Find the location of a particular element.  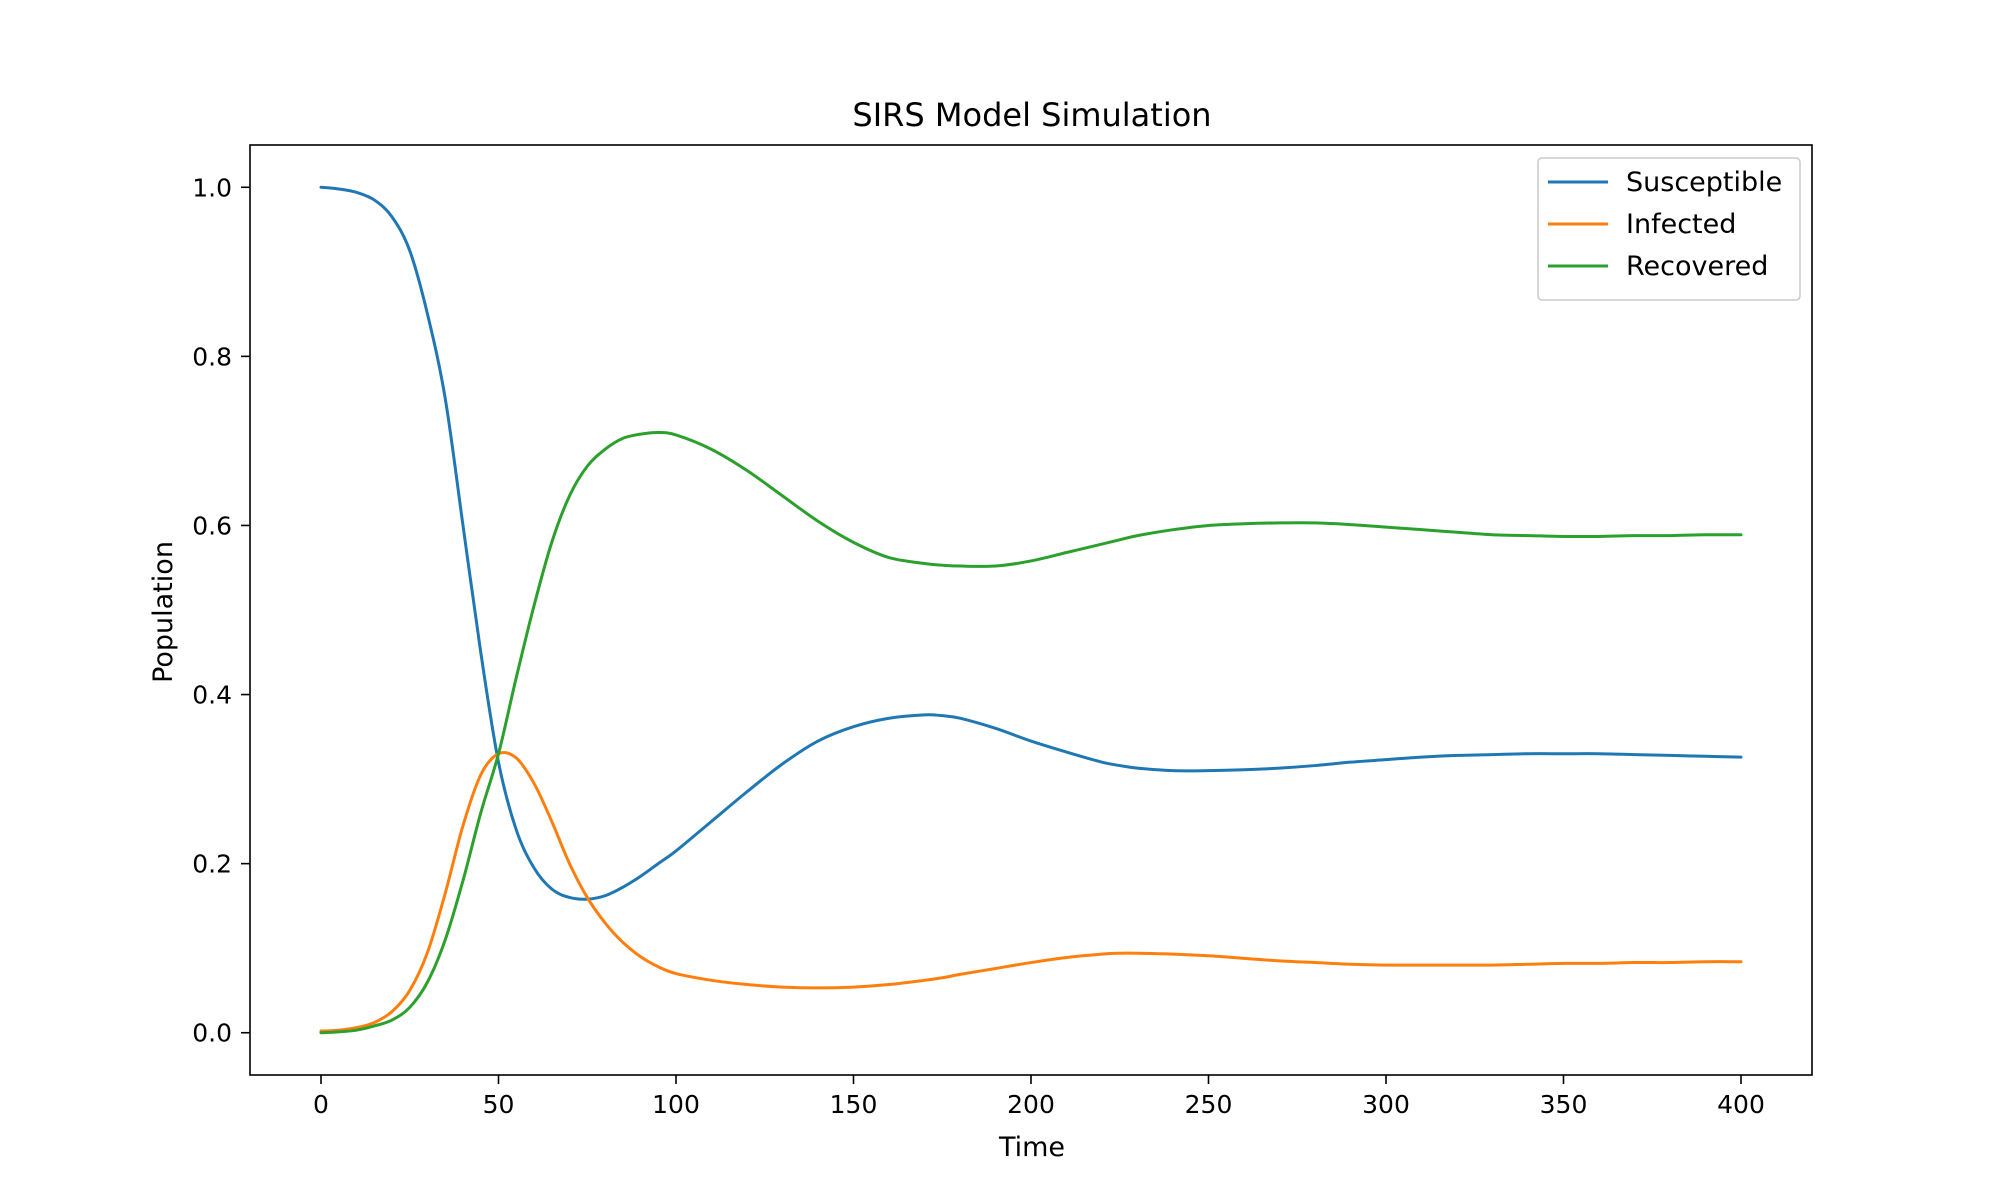

y-tick-label: 0.4 is located at coordinates (212, 695).